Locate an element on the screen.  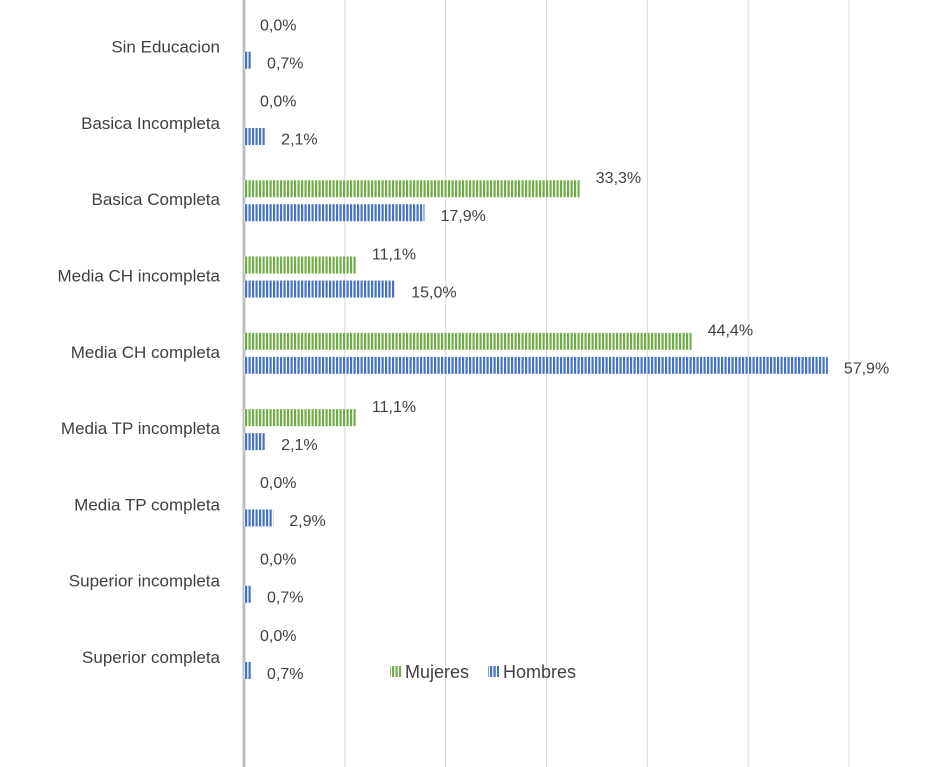
y-tick-label: Basica Incompleta is located at coordinates (150, 123).